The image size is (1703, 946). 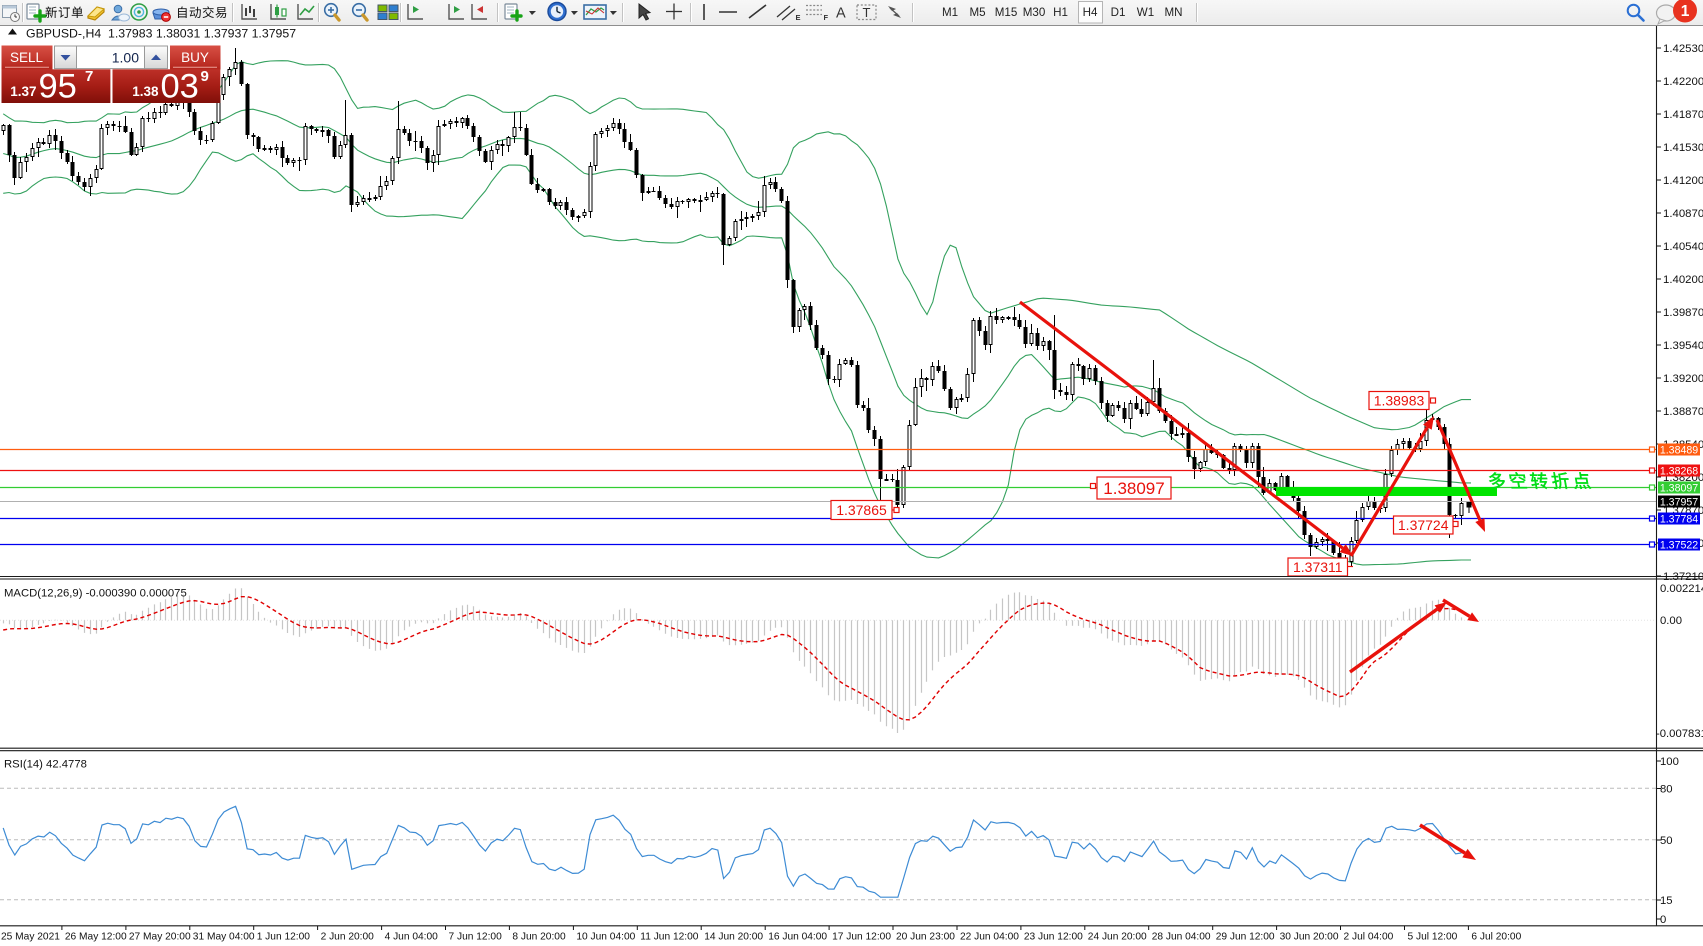 What do you see at coordinates (1671, 621) in the screenshot?
I see `svg-text: 0.00` at bounding box center [1671, 621].